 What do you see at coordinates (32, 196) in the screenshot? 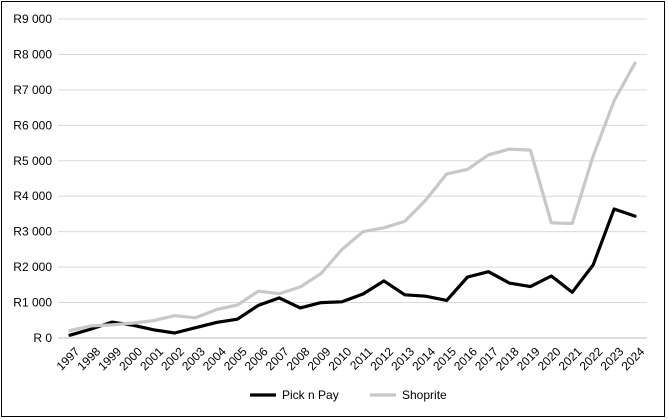
I see `y-tick-label: R4 000` at bounding box center [32, 196].